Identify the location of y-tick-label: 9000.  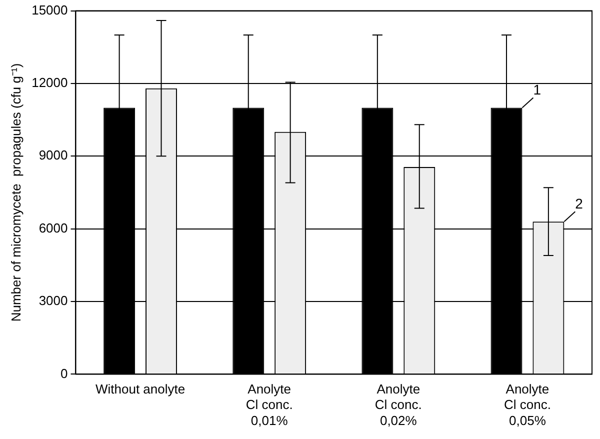
(53, 155).